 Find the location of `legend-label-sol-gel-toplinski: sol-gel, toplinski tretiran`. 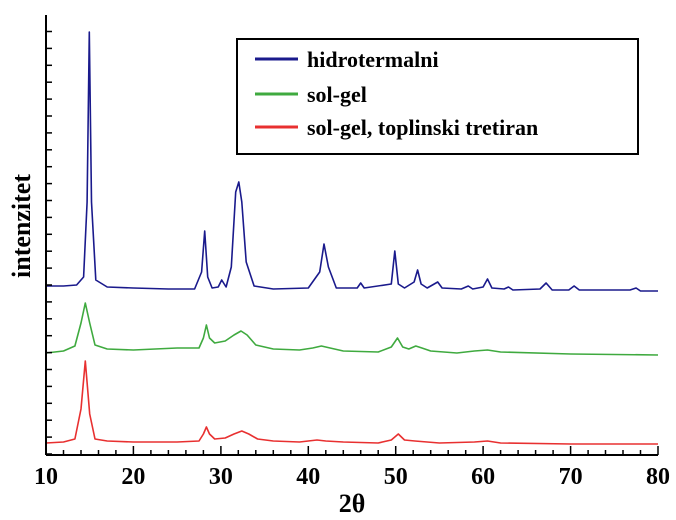

legend-label-sol-gel-toplinski: sol-gel, toplinski tretiran is located at coordinates (422, 127).